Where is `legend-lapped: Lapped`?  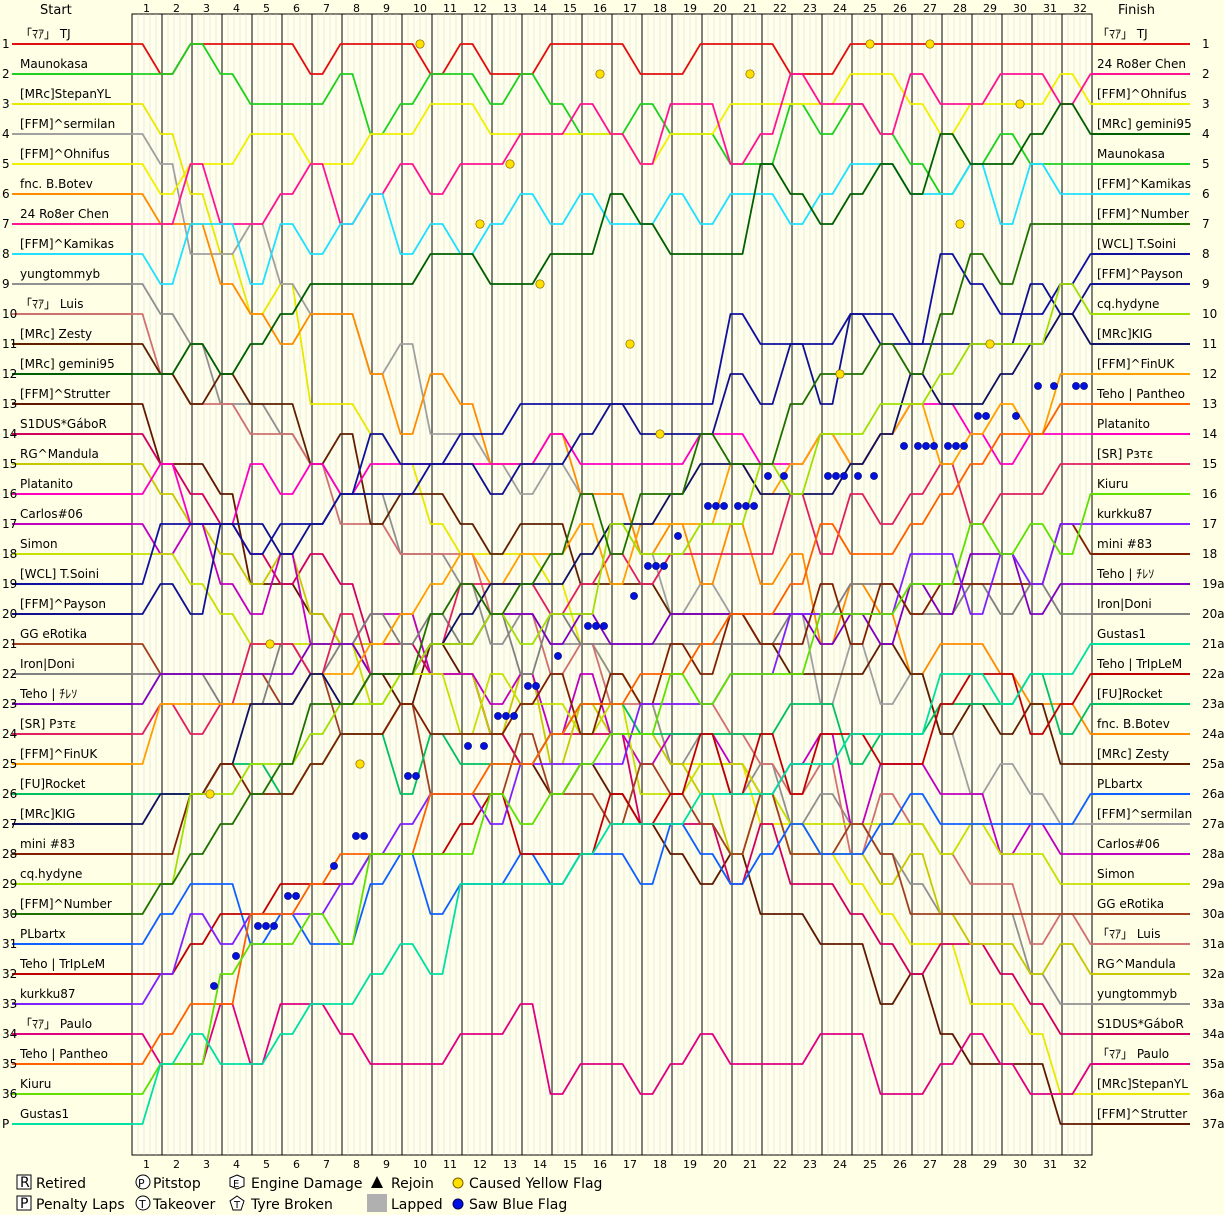
legend-lapped: Lapped is located at coordinates (405, 1203).